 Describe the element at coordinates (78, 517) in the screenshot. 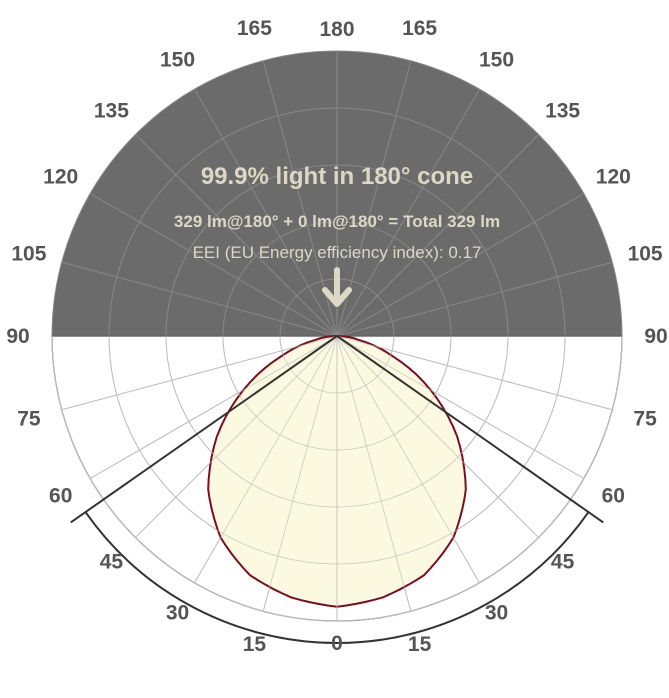

I see `beam-cap-left` at that location.